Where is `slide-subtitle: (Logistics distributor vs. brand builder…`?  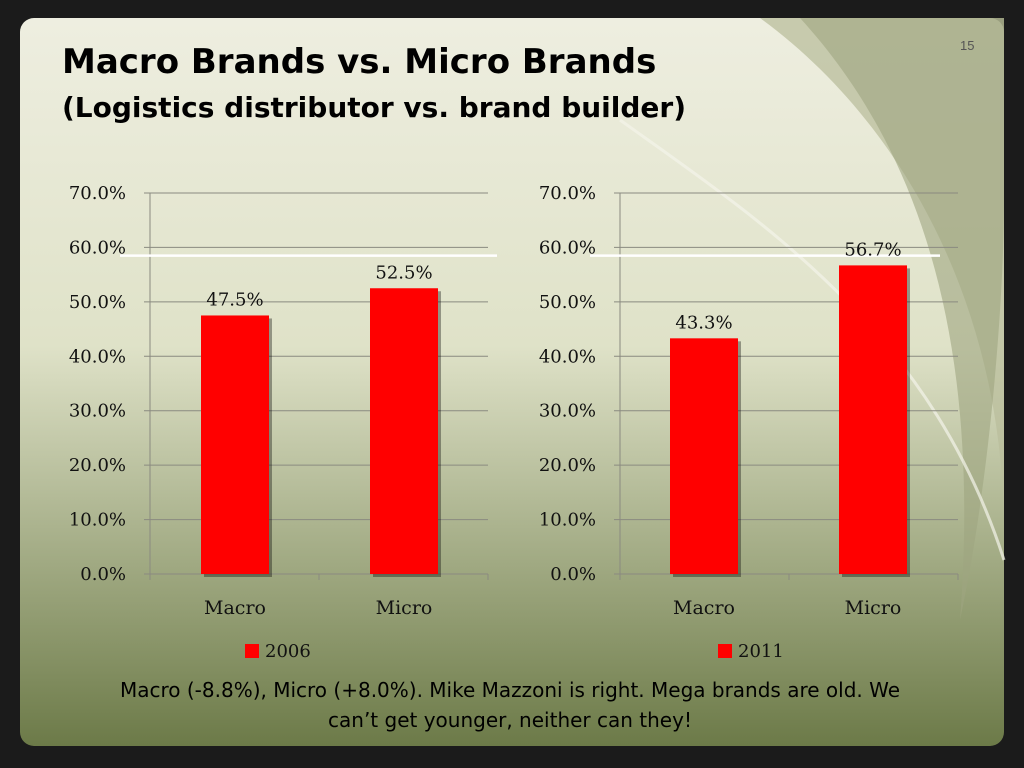
slide-subtitle: (Logistics distributor vs. brand builder… is located at coordinates (374, 107).